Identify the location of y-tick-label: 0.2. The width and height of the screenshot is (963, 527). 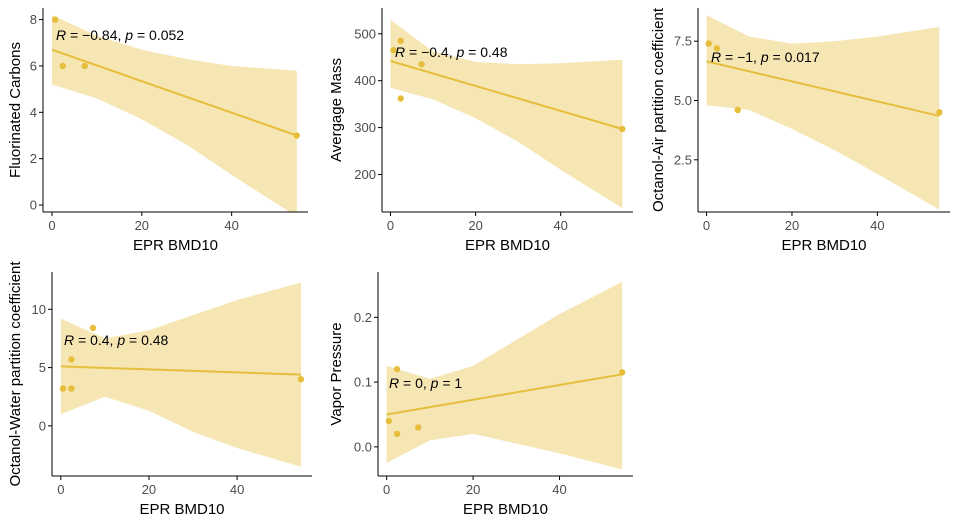
(363, 317).